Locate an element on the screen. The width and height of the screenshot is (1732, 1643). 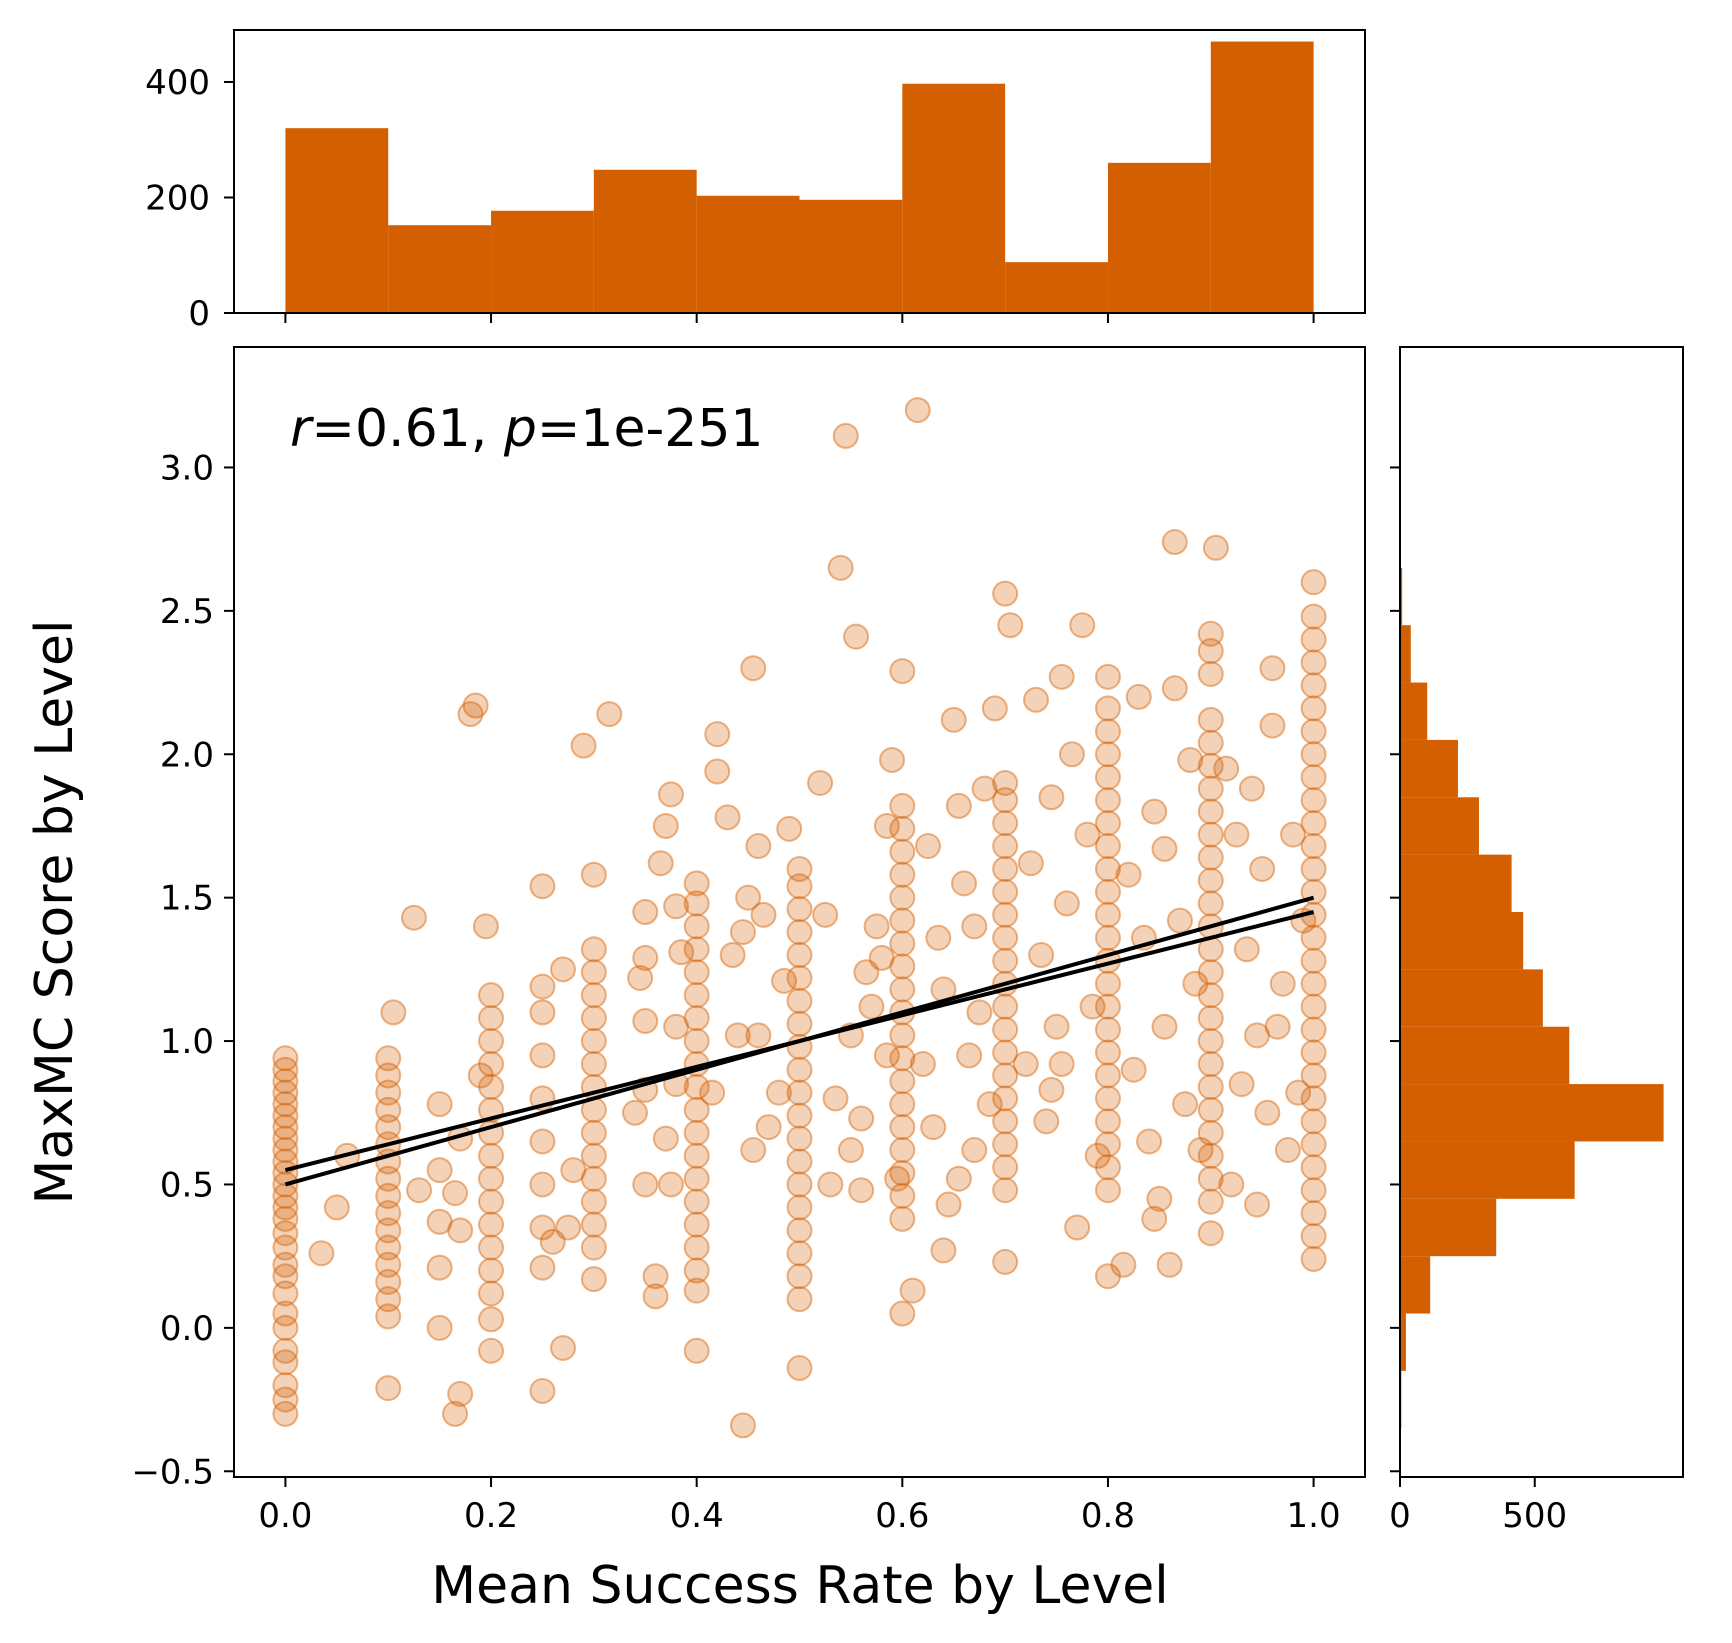
x-tick-label: 0.8 is located at coordinates (1108, 1516).